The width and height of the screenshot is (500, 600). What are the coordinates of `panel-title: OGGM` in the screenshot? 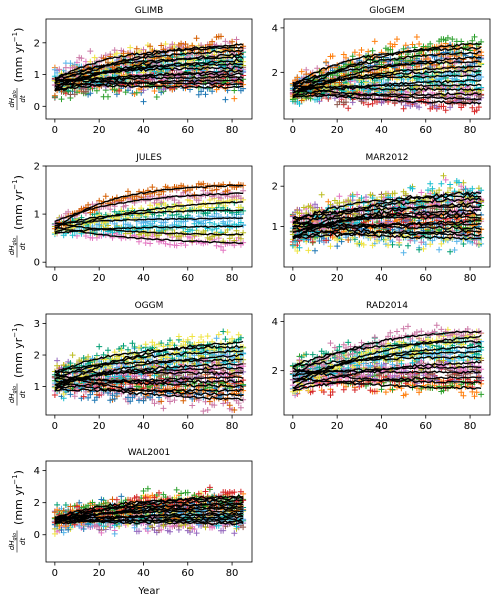 It's located at (149, 306).